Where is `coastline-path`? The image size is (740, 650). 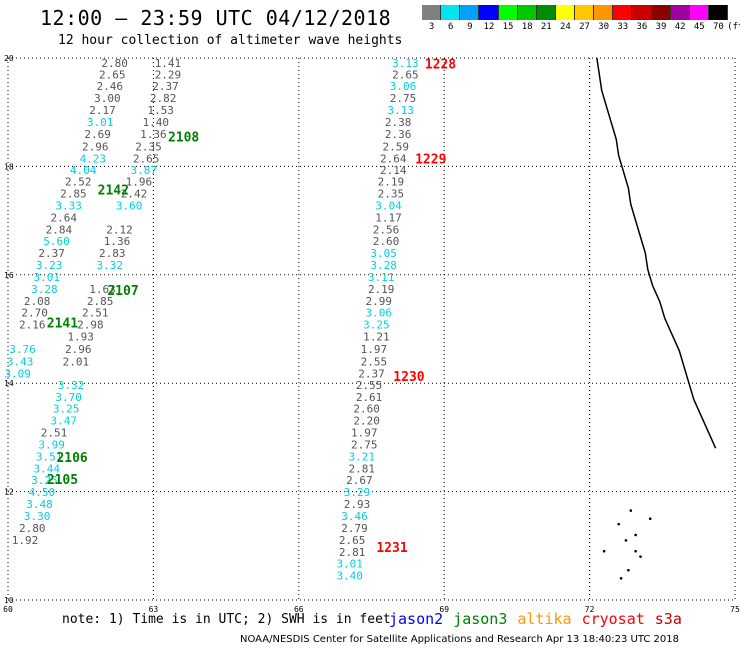
coastline-path is located at coordinates (656, 253).